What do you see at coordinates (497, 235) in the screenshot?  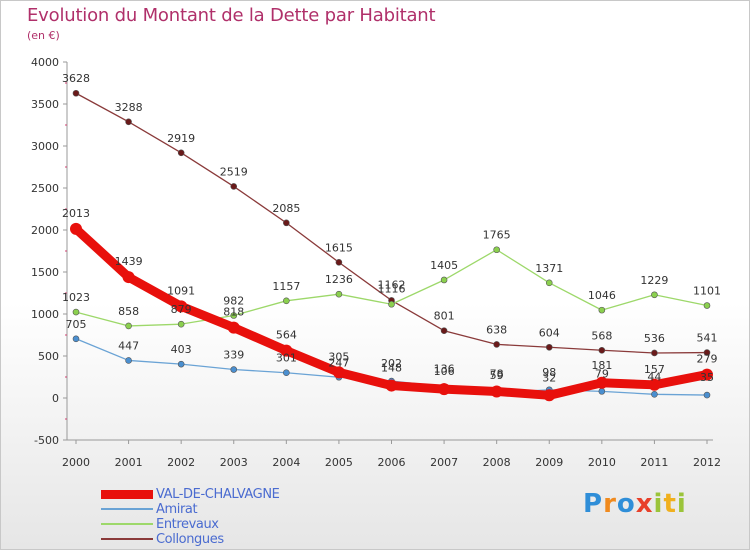 I see `data-label: 1765` at bounding box center [497, 235].